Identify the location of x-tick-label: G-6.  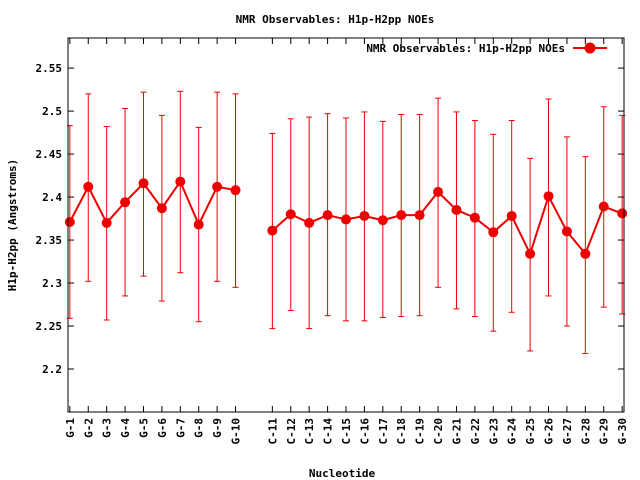
(162, 428).